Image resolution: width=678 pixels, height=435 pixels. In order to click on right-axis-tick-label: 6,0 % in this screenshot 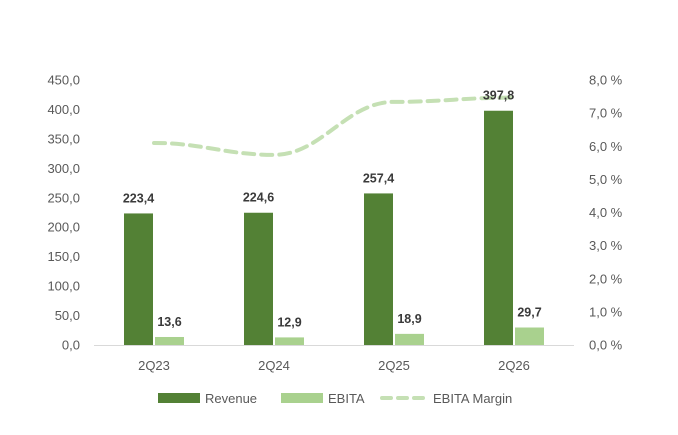, I will do `click(606, 146)`.